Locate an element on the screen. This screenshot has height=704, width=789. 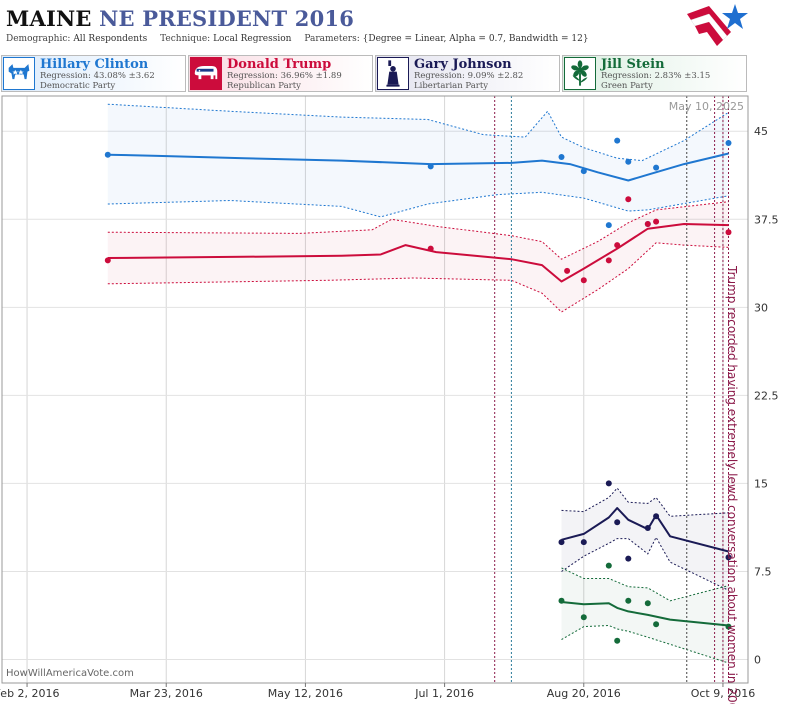
page-title: MAINE NE PRESIDENT 2016 is located at coordinates (180, 18).